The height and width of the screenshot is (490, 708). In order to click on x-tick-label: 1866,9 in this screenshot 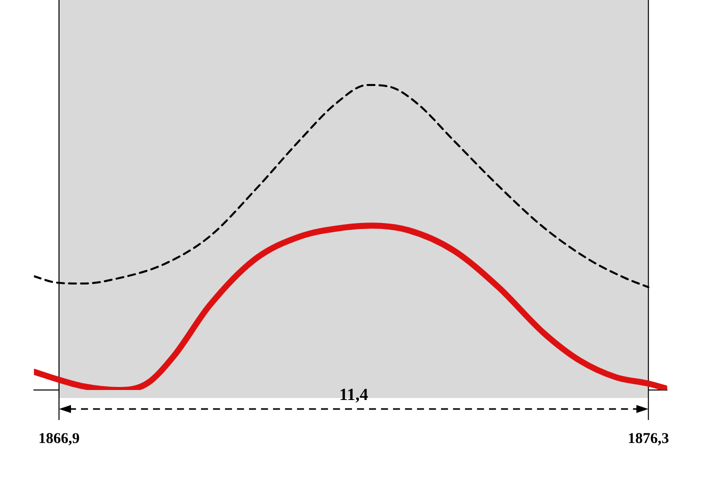, I will do `click(59, 438)`.